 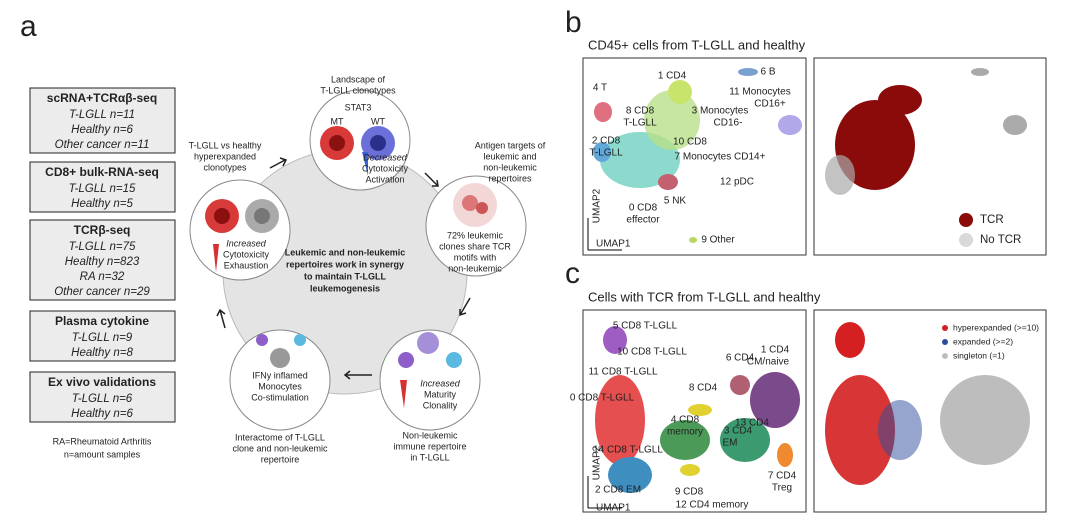 What do you see at coordinates (703, 388) in the screenshot?
I see `cluster-label: 8 CD4` at bounding box center [703, 388].